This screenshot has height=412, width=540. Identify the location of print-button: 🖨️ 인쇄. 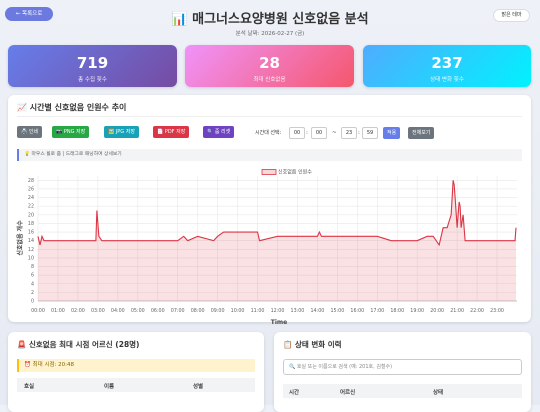
(30, 132).